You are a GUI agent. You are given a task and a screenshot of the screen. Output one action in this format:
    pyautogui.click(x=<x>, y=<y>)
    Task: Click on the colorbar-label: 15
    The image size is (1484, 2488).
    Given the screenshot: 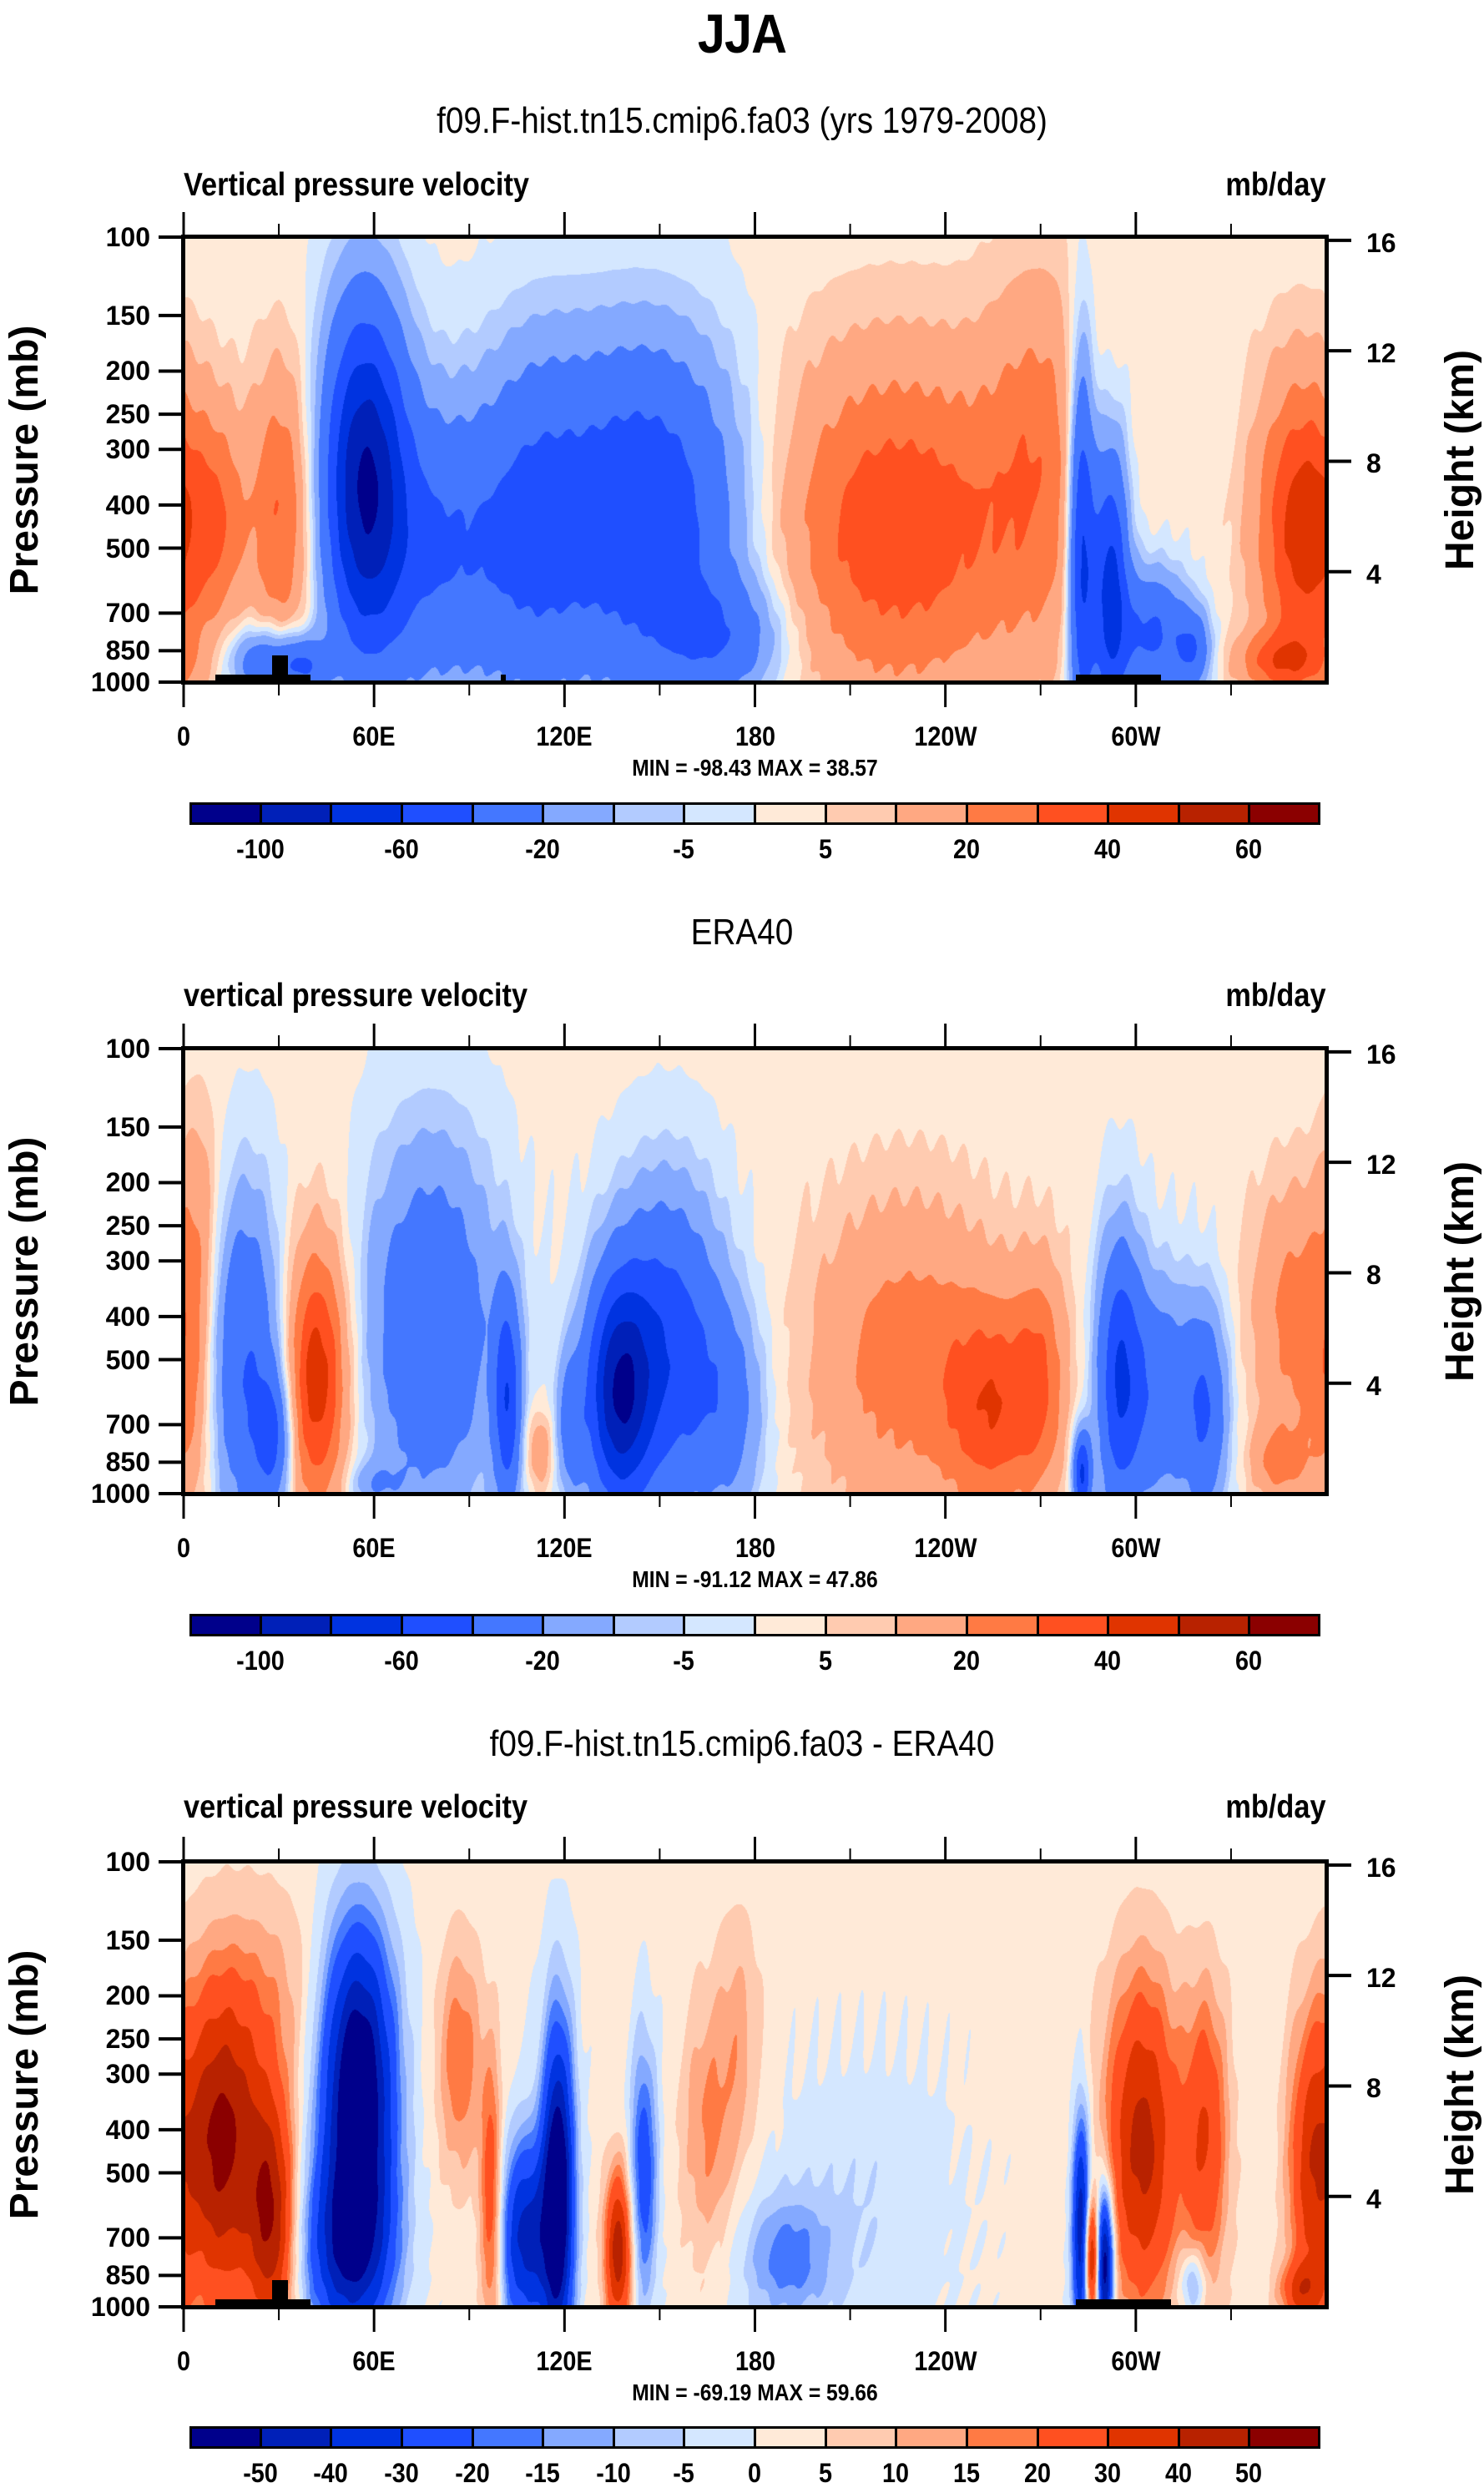 What is the action you would take?
    pyautogui.click(x=966, y=2473)
    